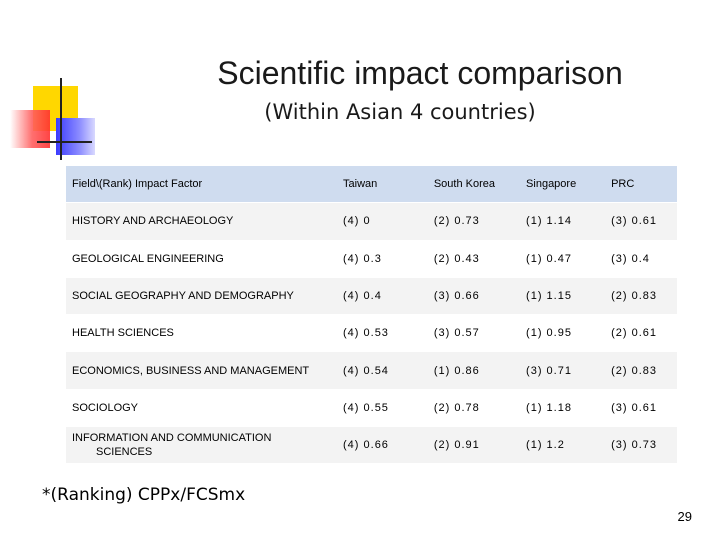 This screenshot has width=720, height=540. What do you see at coordinates (420, 73) in the screenshot?
I see `slide-title: Scientific impact comparison` at bounding box center [420, 73].